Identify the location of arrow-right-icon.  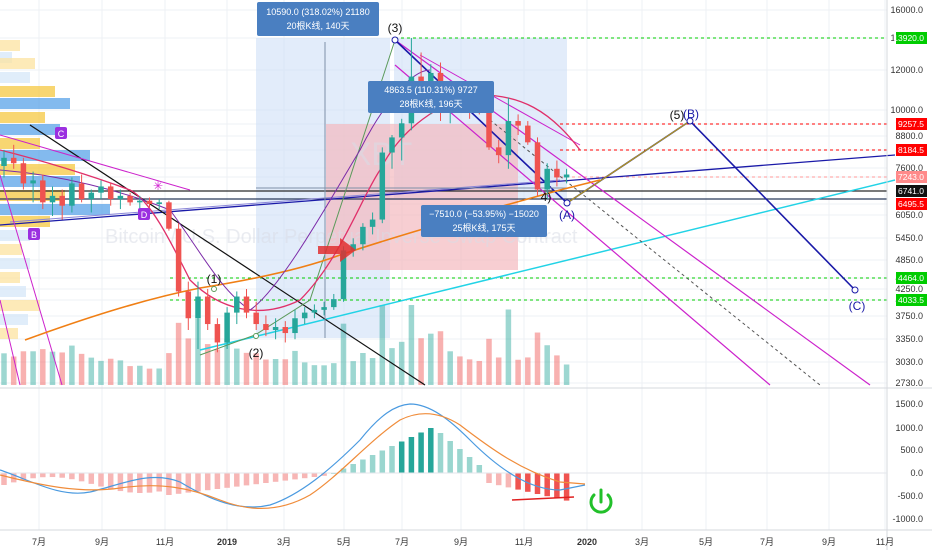
(337, 250).